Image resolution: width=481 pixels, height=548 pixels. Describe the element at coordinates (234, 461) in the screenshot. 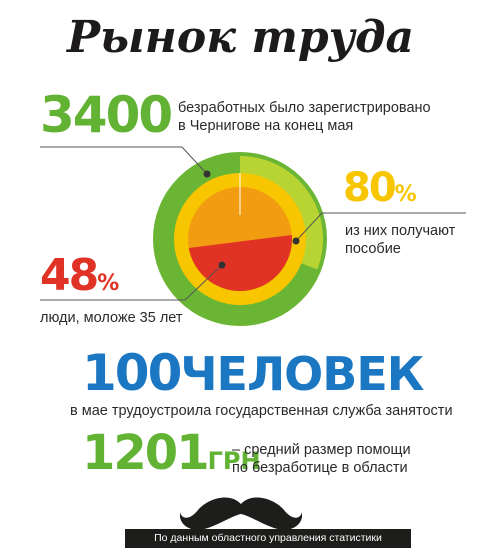

I see `aid-amount-unit: ГРН` at that location.